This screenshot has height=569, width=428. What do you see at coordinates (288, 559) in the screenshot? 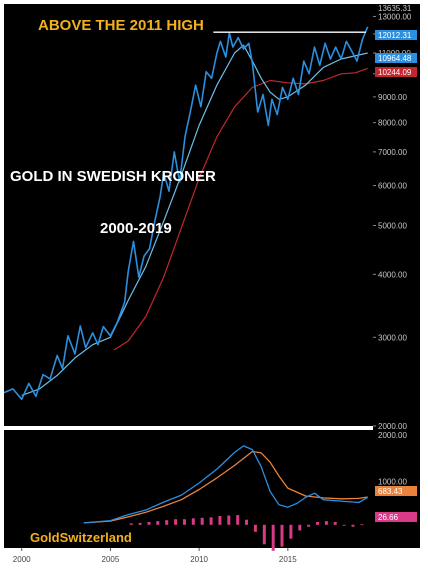
I see `year-tick-label: 2015` at bounding box center [288, 559].